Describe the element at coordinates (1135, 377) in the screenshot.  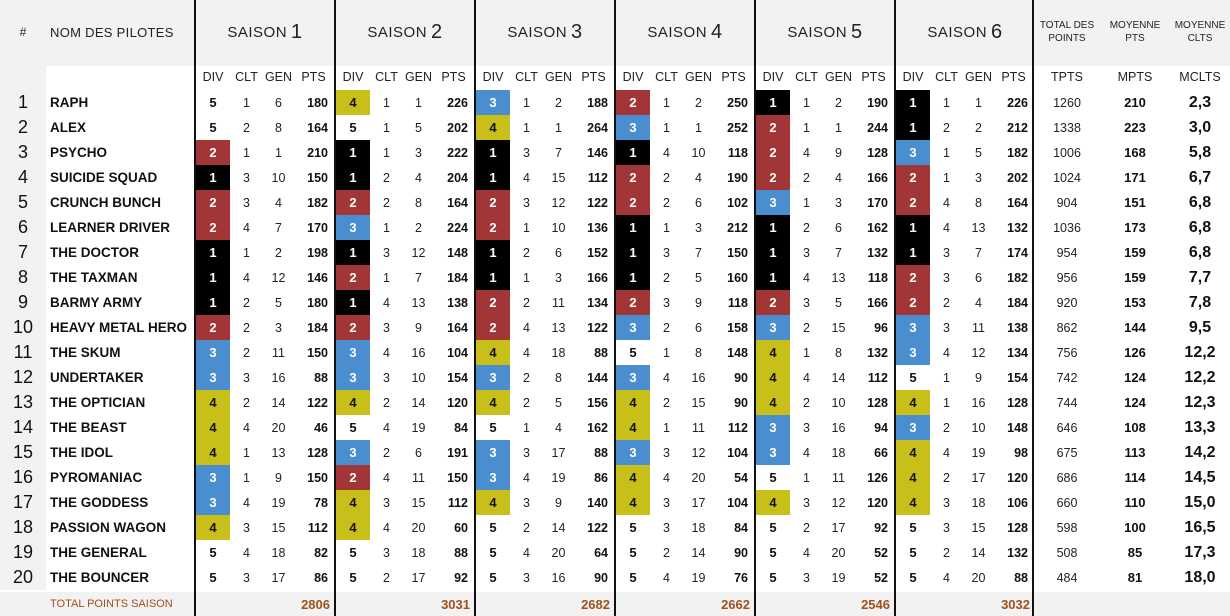
I see `average-points: 124` at that location.